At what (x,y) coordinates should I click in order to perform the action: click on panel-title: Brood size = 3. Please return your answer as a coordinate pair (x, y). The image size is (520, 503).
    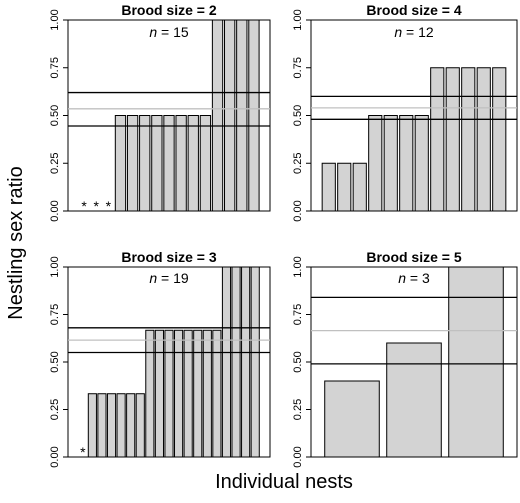
    Looking at the image, I should click on (169, 257).